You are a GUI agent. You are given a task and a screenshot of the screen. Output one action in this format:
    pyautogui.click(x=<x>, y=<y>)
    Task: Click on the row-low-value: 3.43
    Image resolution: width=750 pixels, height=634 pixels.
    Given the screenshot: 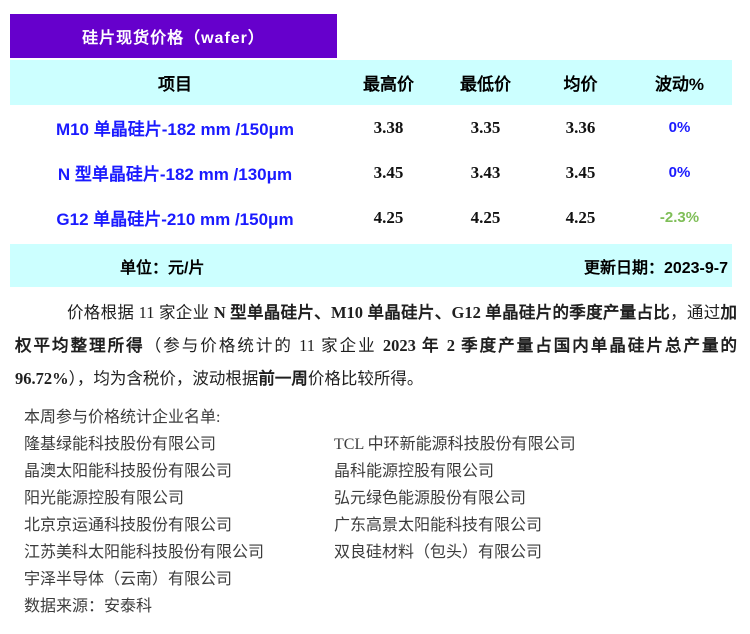 What is the action you would take?
    pyautogui.click(x=485, y=172)
    